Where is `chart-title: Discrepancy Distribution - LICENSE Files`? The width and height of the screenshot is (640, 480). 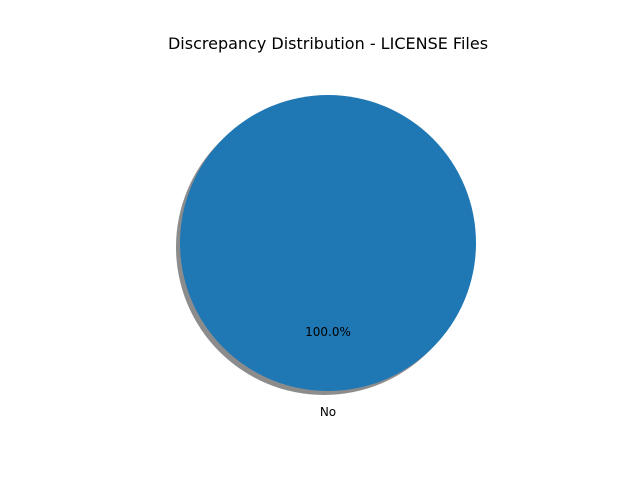 chart-title: Discrepancy Distribution - LICENSE Files is located at coordinates (328, 43).